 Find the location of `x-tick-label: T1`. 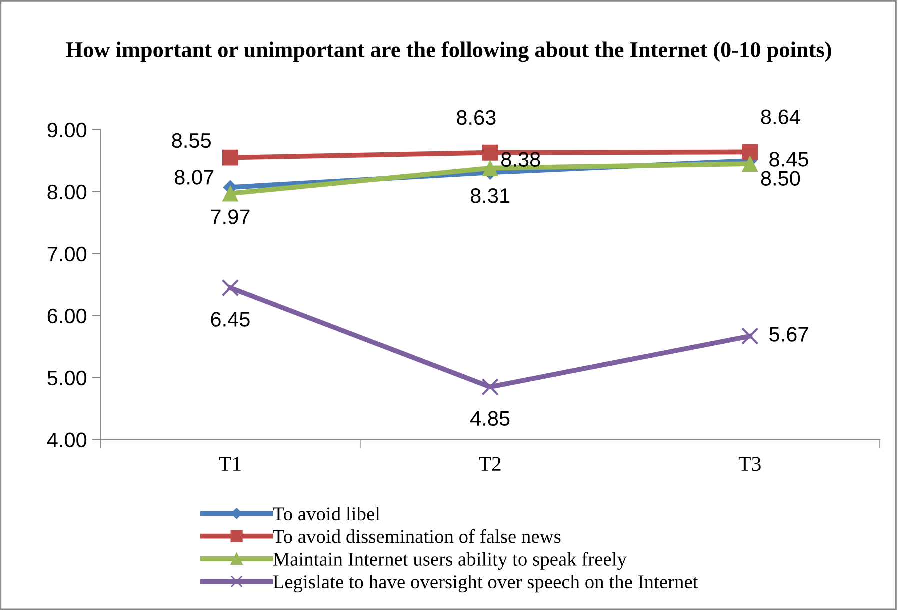

x-tick-label: T1 is located at coordinates (230, 464).